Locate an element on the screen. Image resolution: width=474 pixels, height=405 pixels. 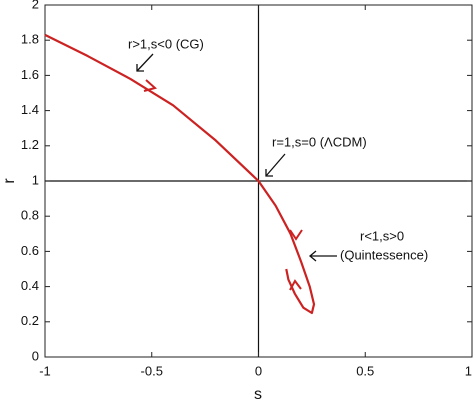
y-tick-label: 1 is located at coordinates (35, 179).